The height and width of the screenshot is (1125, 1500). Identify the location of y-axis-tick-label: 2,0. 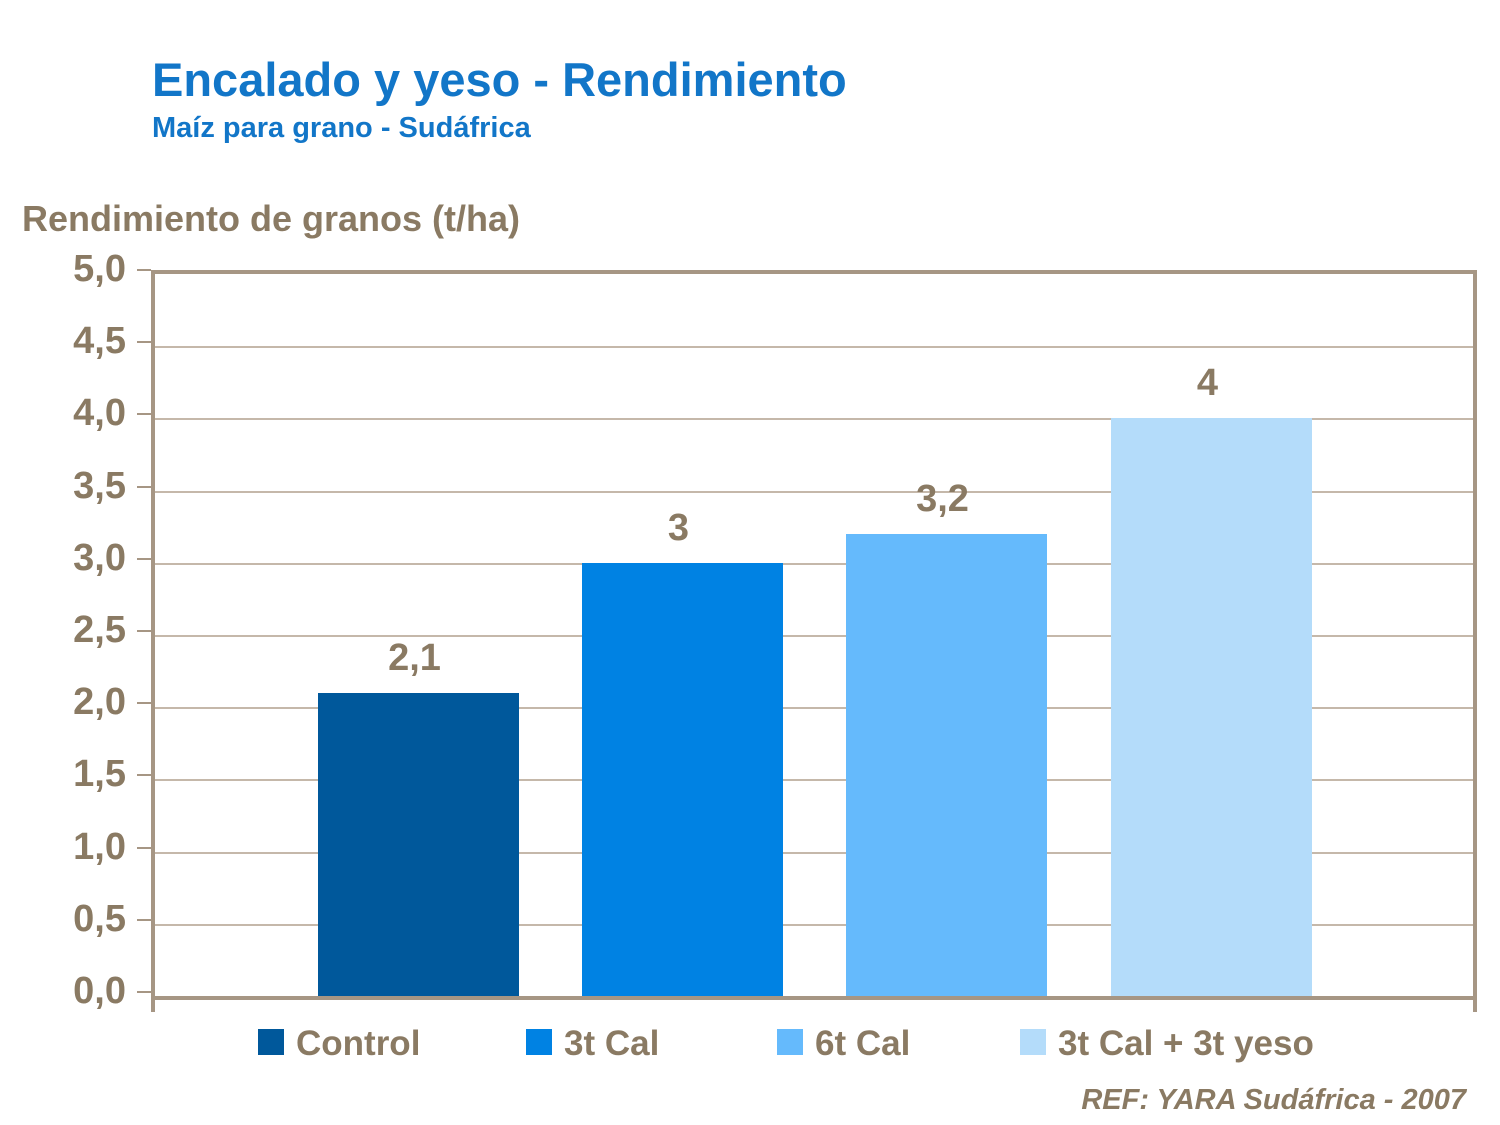
(99, 702).